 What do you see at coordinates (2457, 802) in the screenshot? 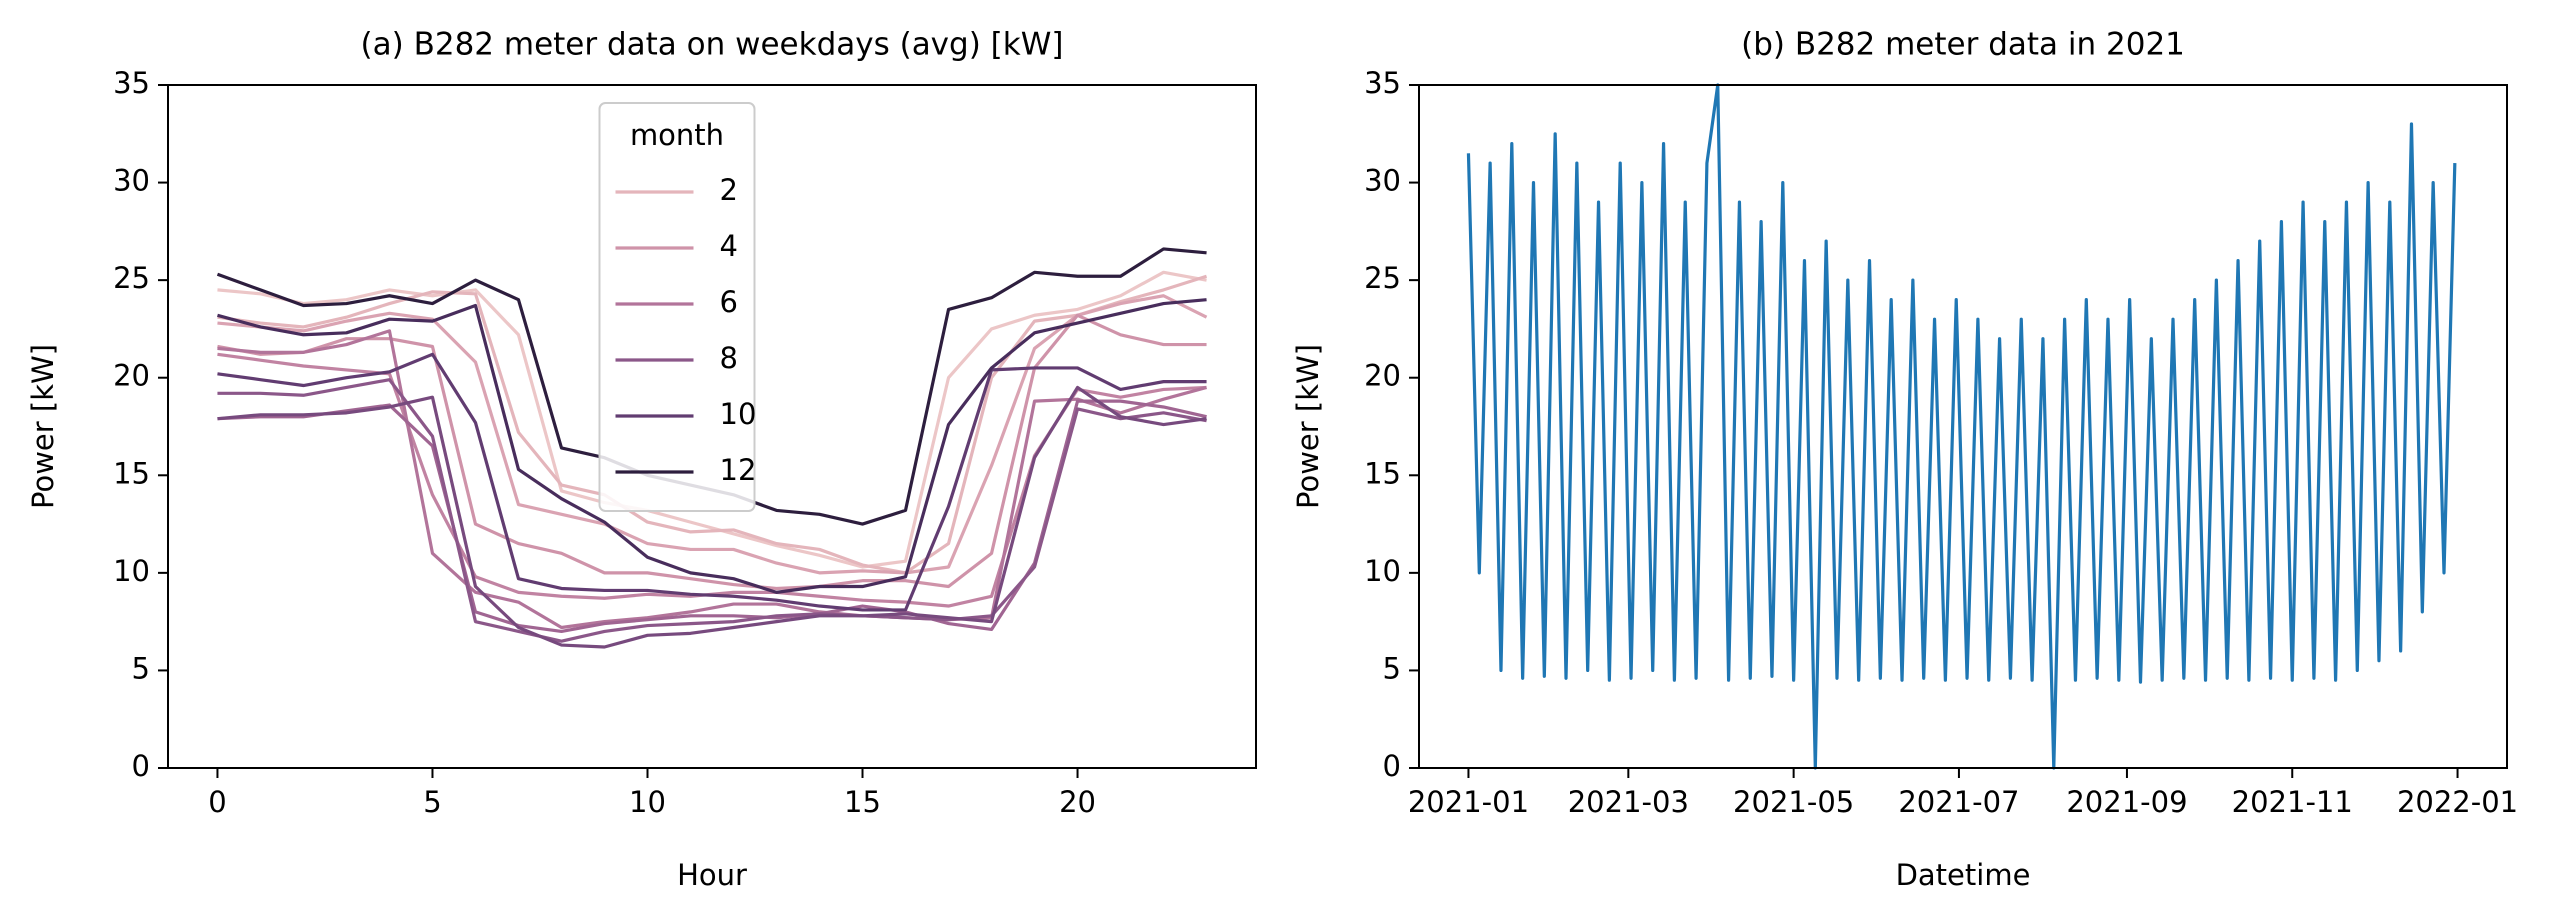
I see `x-tick-label: 2022-01` at bounding box center [2457, 802].